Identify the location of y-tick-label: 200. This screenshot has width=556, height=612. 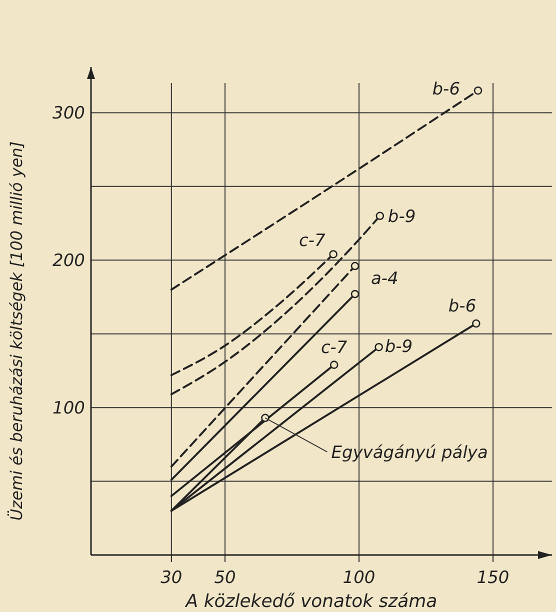
(68, 261).